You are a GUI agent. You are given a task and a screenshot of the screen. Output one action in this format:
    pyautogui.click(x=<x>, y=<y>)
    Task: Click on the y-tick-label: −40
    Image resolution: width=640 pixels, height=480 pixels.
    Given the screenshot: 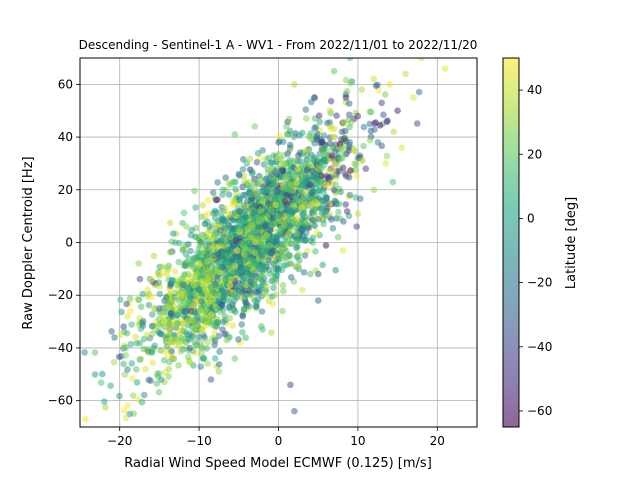 What is the action you would take?
    pyautogui.click(x=60, y=348)
    